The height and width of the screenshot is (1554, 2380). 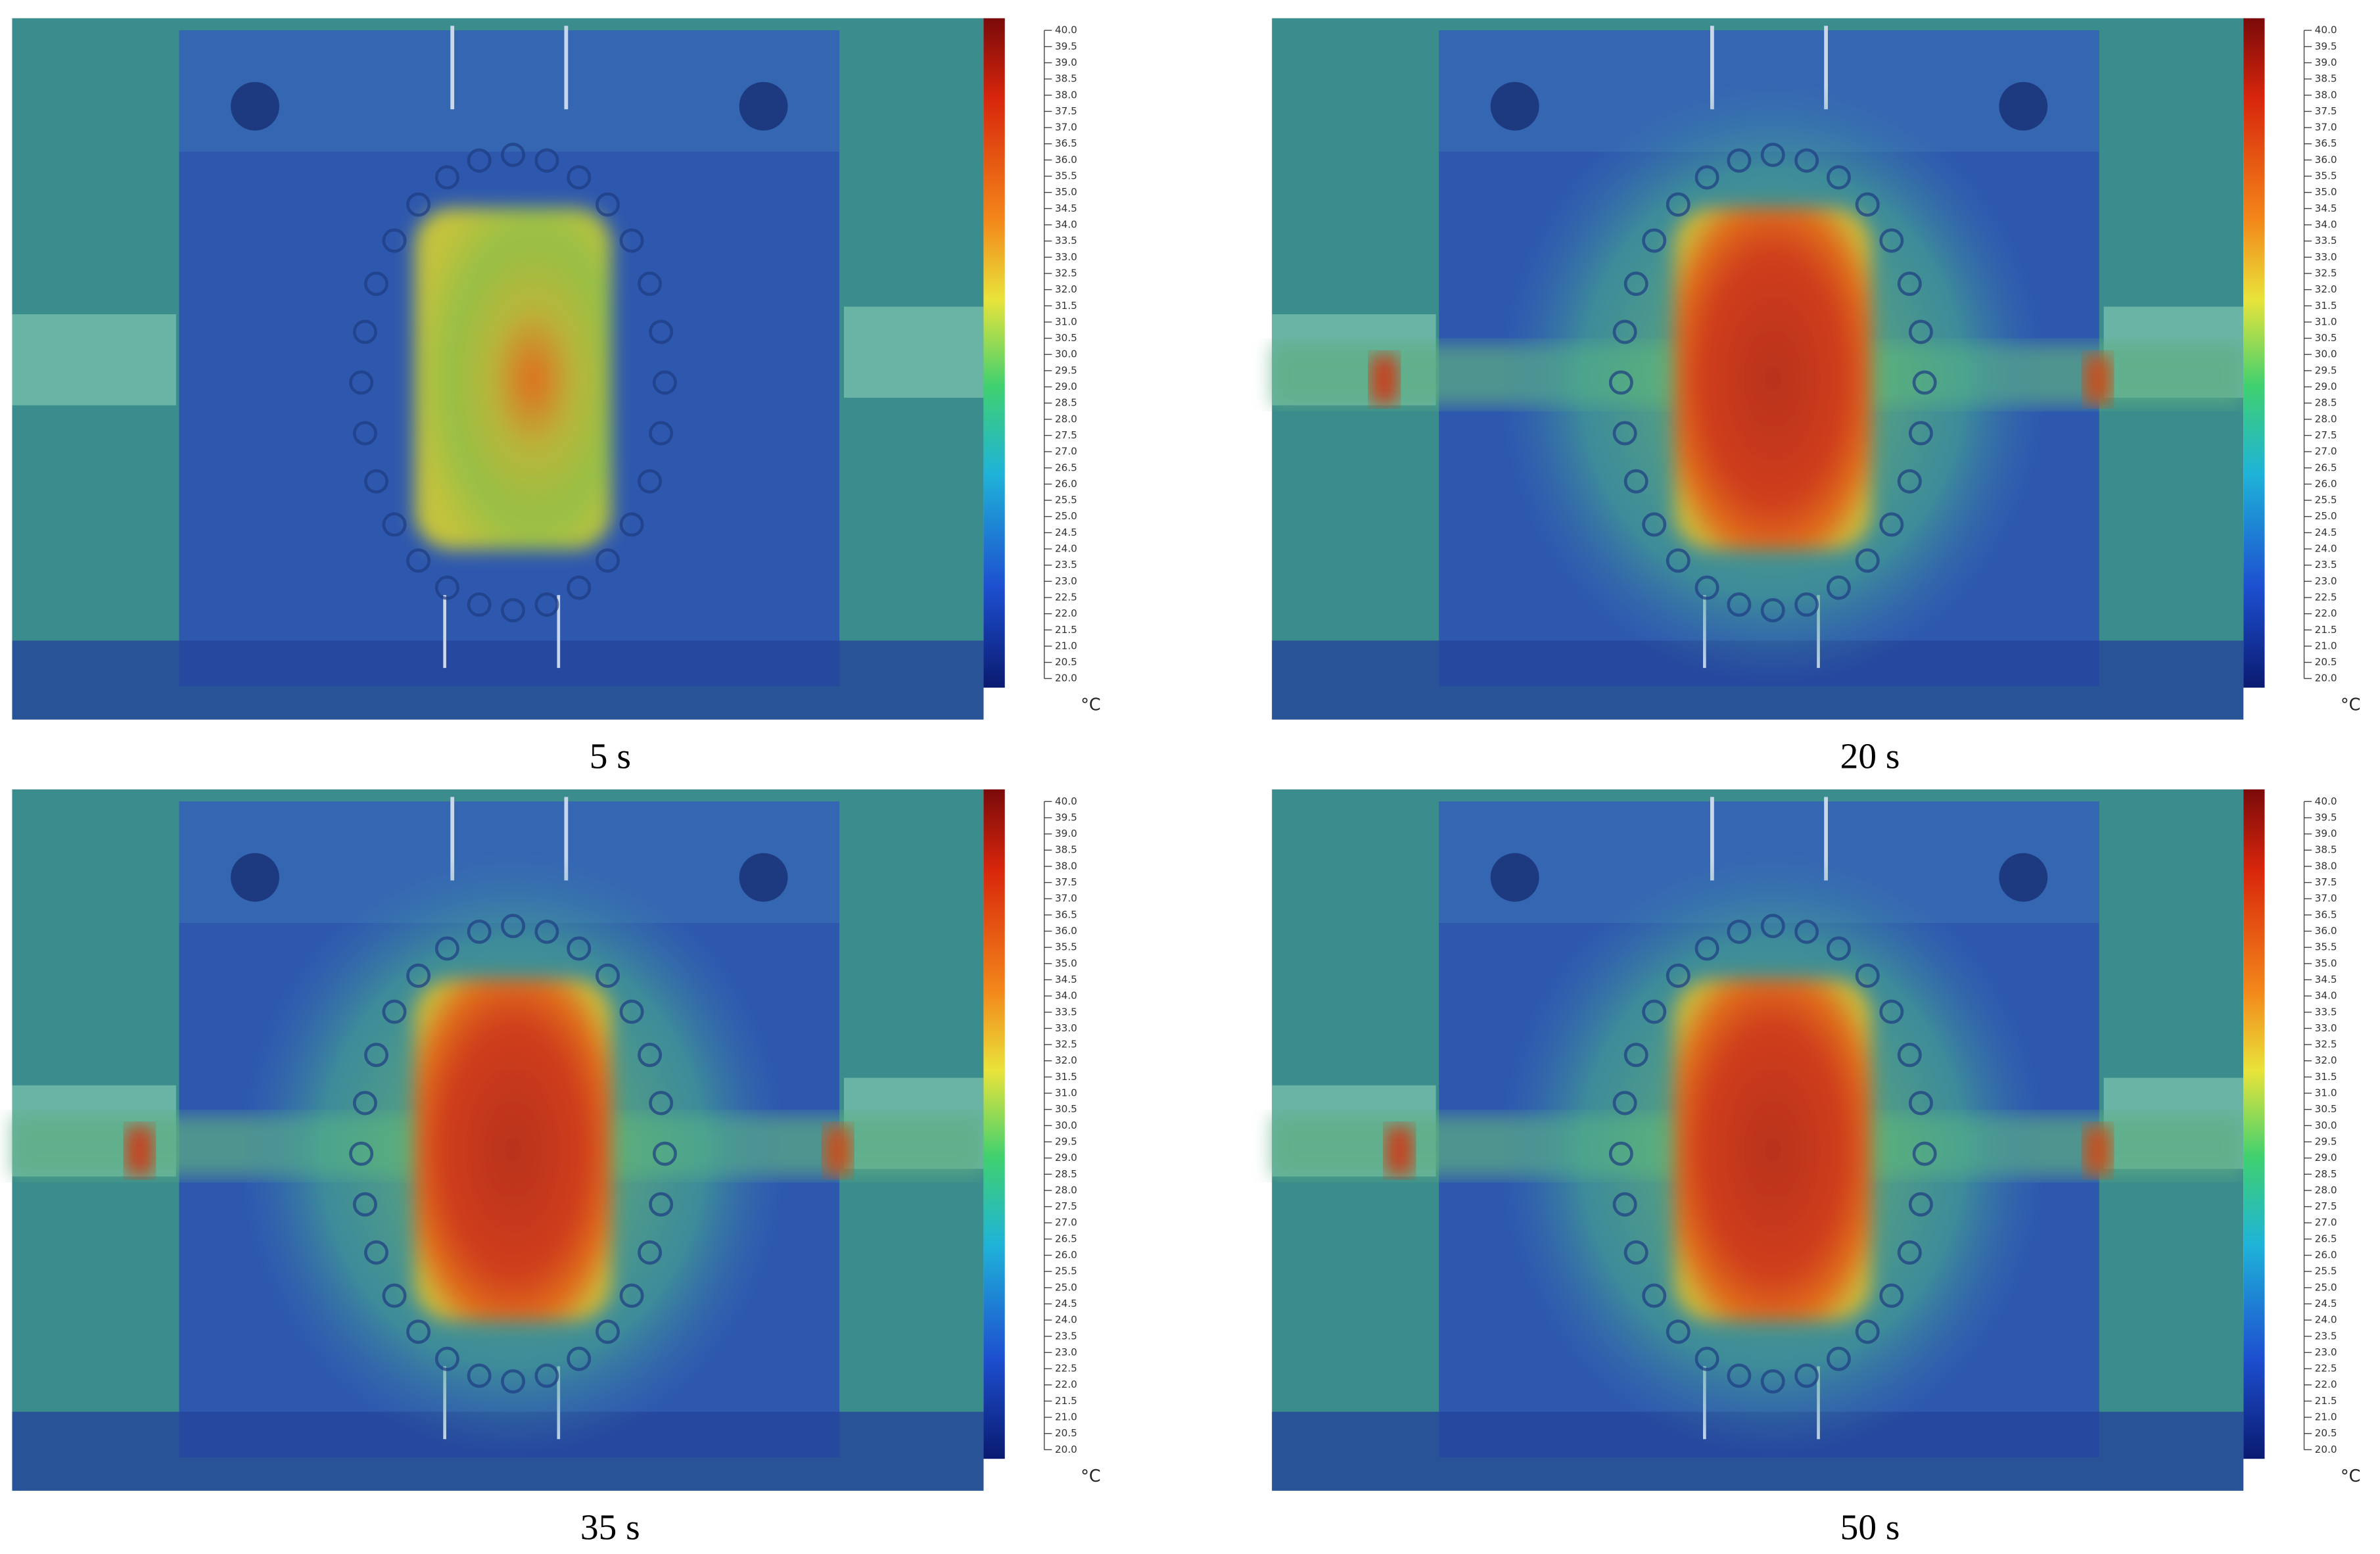 I want to click on fitting-right, so click(x=913, y=352).